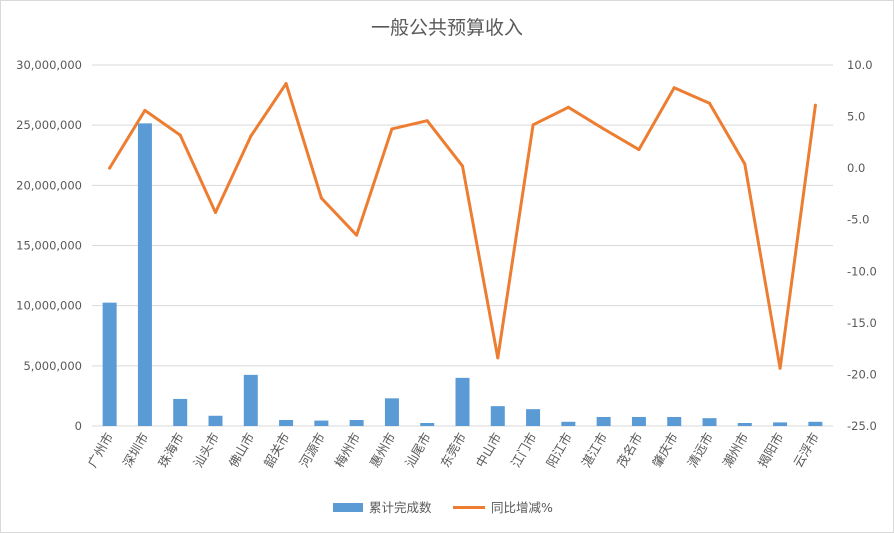 The image size is (894, 533). What do you see at coordinates (400, 507) in the screenshot?
I see `legend-bar-label: 累计完成数` at bounding box center [400, 507].